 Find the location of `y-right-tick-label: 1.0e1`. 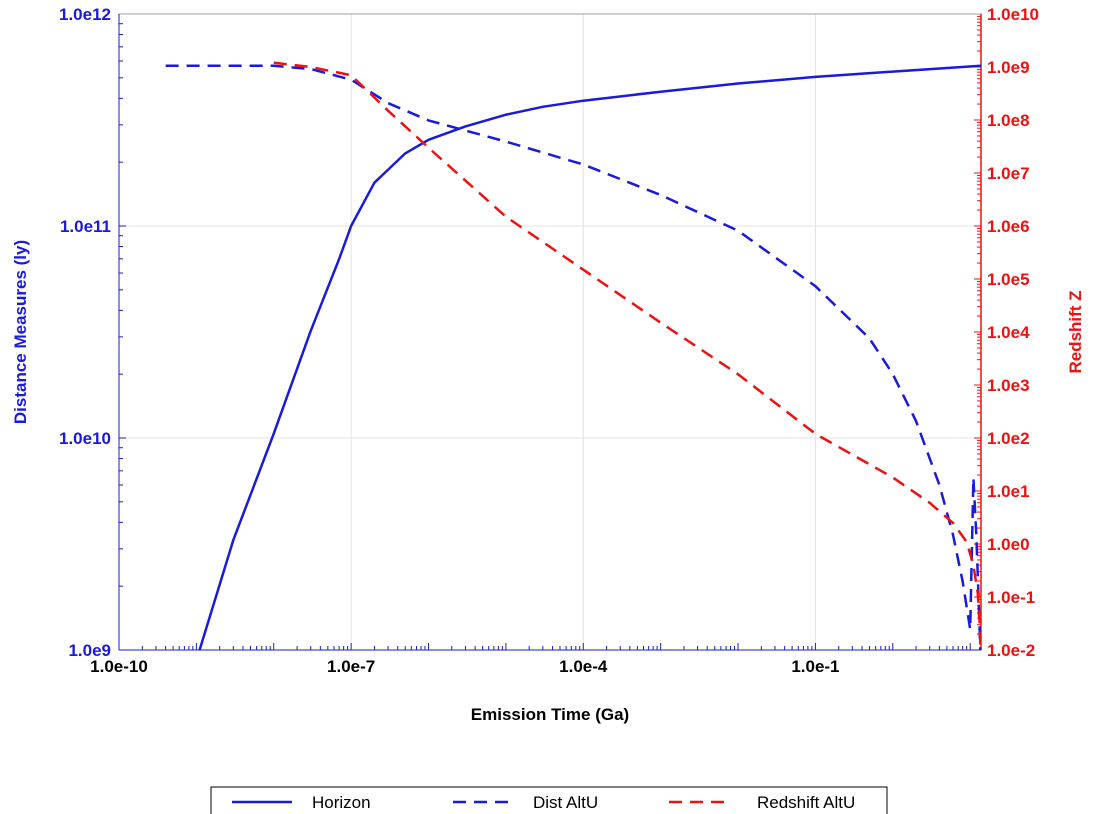

y-right-tick-label: 1.0e1 is located at coordinates (1008, 491).